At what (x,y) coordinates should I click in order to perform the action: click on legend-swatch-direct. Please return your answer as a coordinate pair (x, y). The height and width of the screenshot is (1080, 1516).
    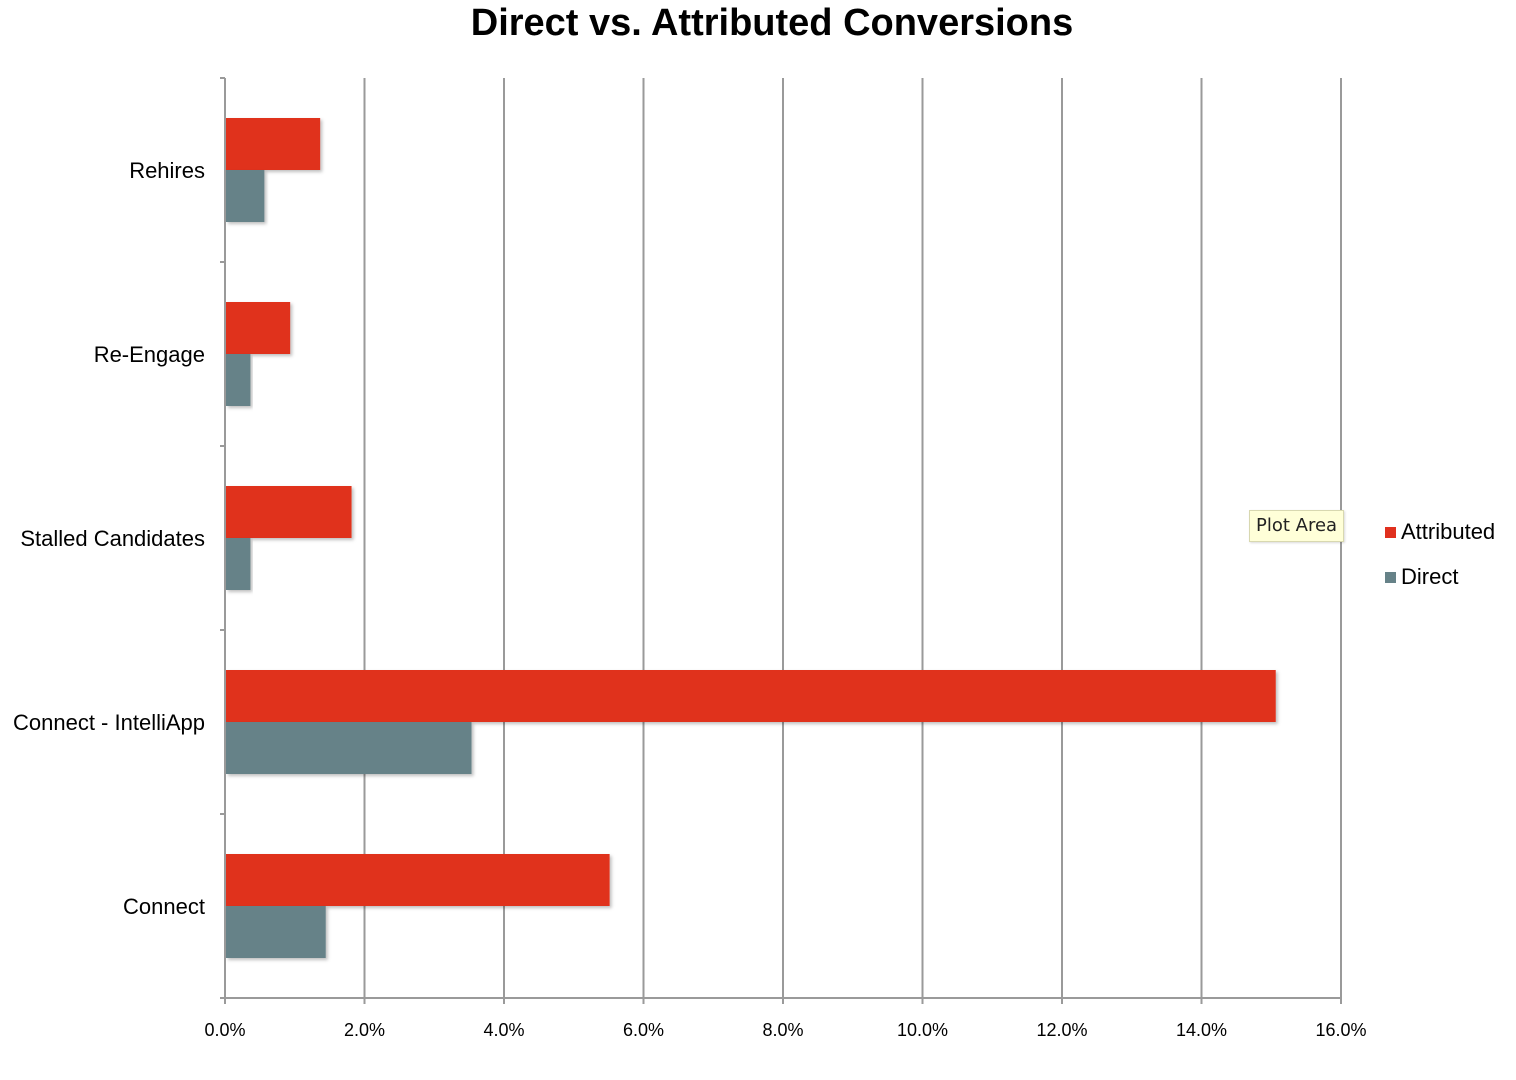
    Looking at the image, I should click on (1390, 577).